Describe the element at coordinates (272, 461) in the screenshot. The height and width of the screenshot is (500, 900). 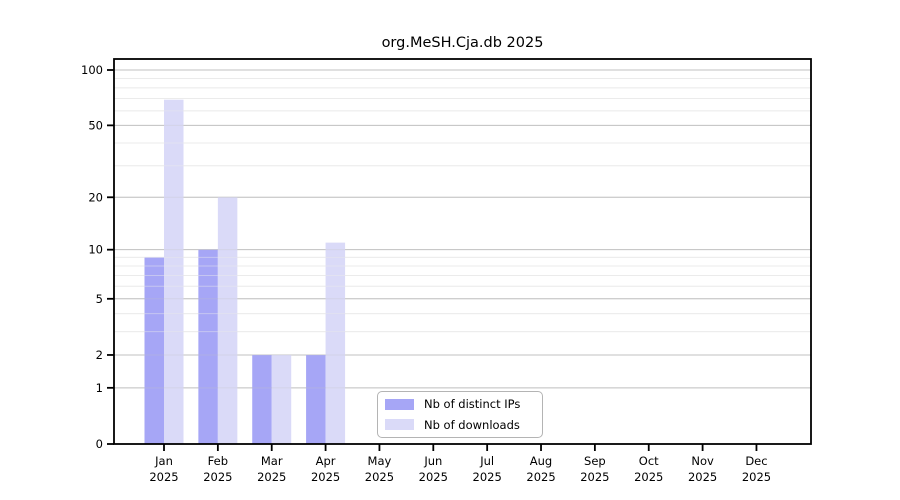
I see `x-tick-label-month: Mar` at that location.